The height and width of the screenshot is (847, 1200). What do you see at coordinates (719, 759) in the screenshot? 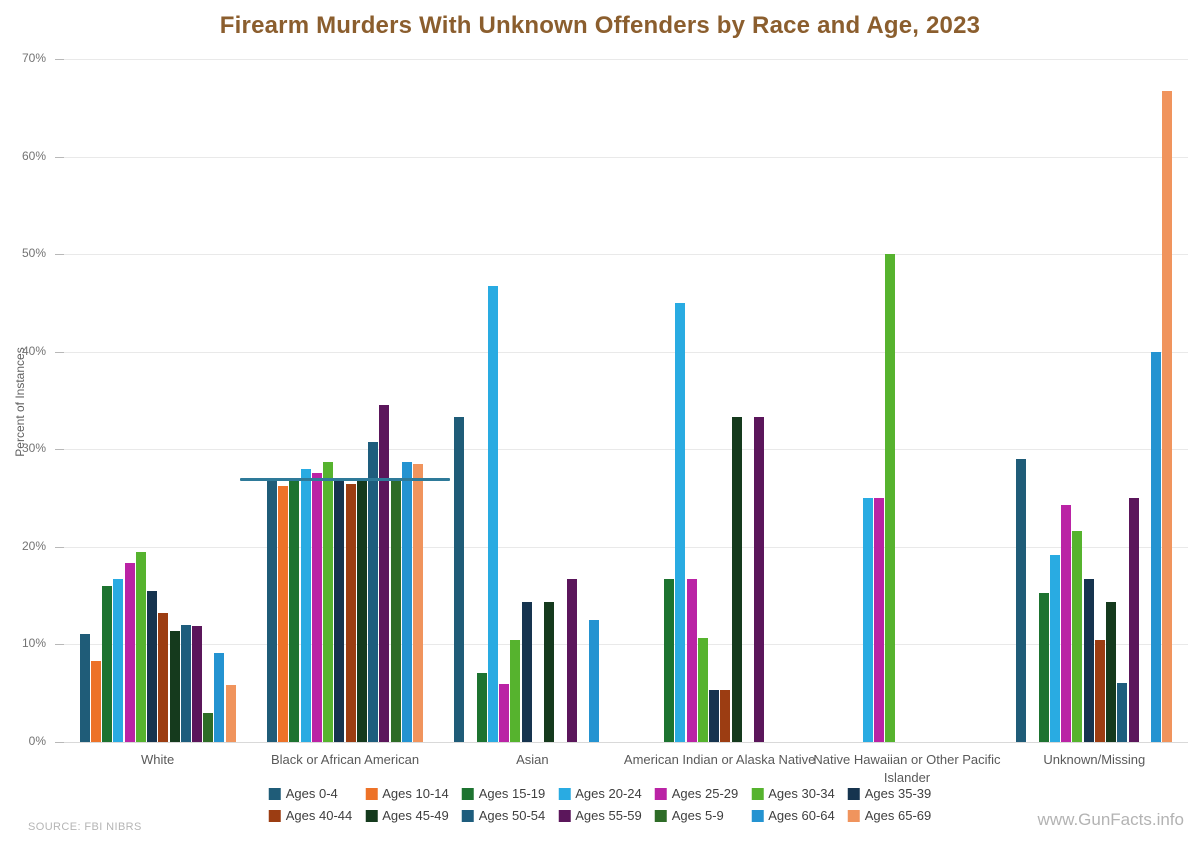
I see `x-category-label: American Indian or Alaska Native` at bounding box center [719, 759].